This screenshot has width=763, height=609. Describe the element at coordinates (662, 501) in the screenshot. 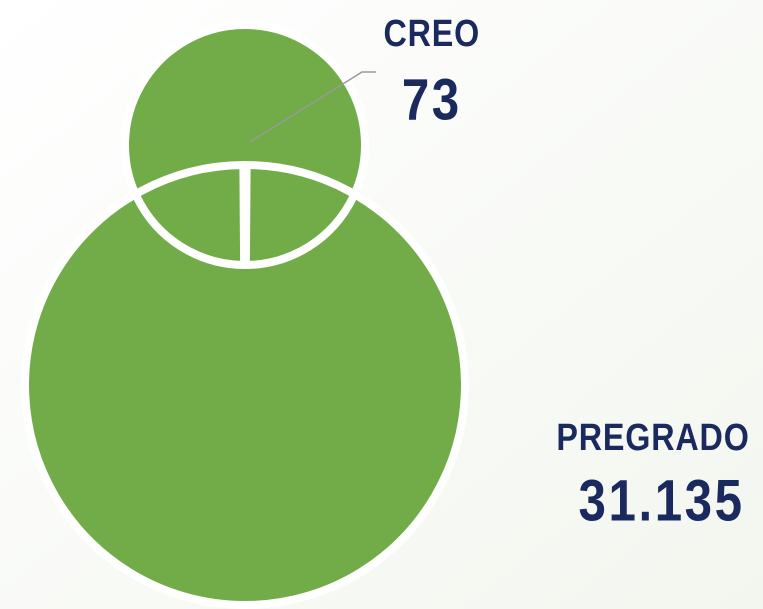

I see `value-label: 31.135` at that location.